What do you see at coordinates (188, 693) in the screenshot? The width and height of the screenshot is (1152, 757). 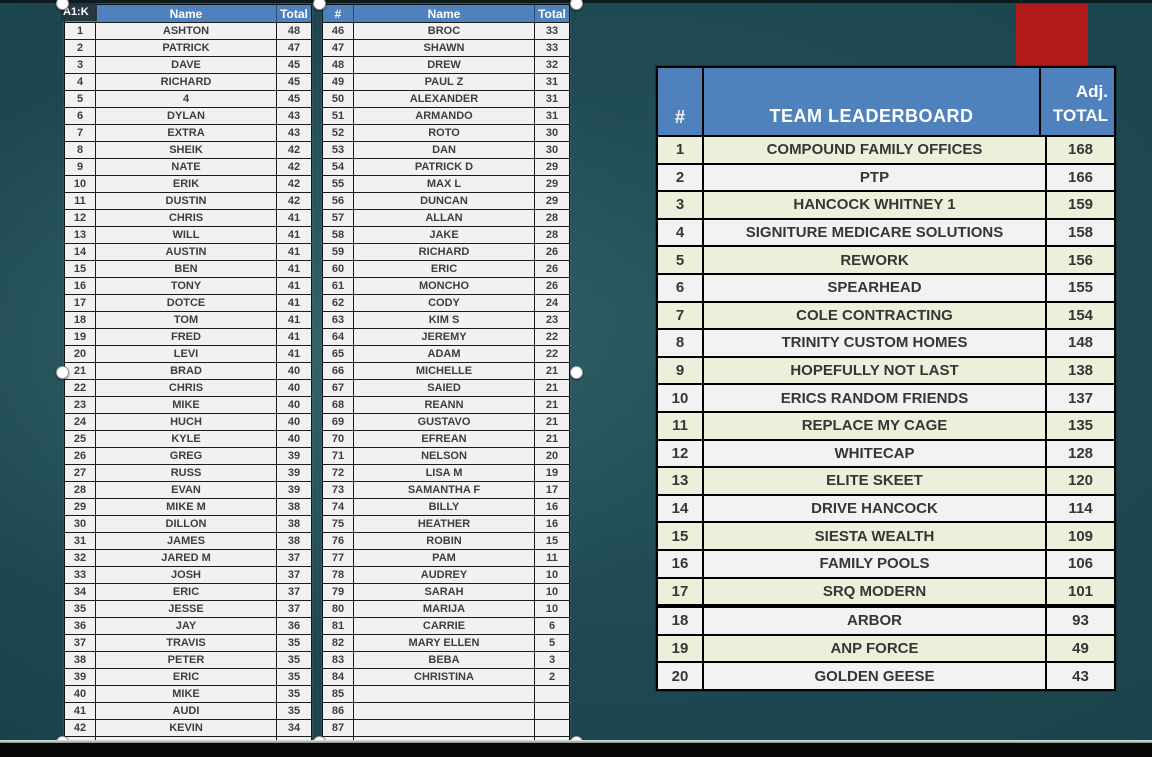 I see `table-row: 40 MIKE 35` at bounding box center [188, 693].